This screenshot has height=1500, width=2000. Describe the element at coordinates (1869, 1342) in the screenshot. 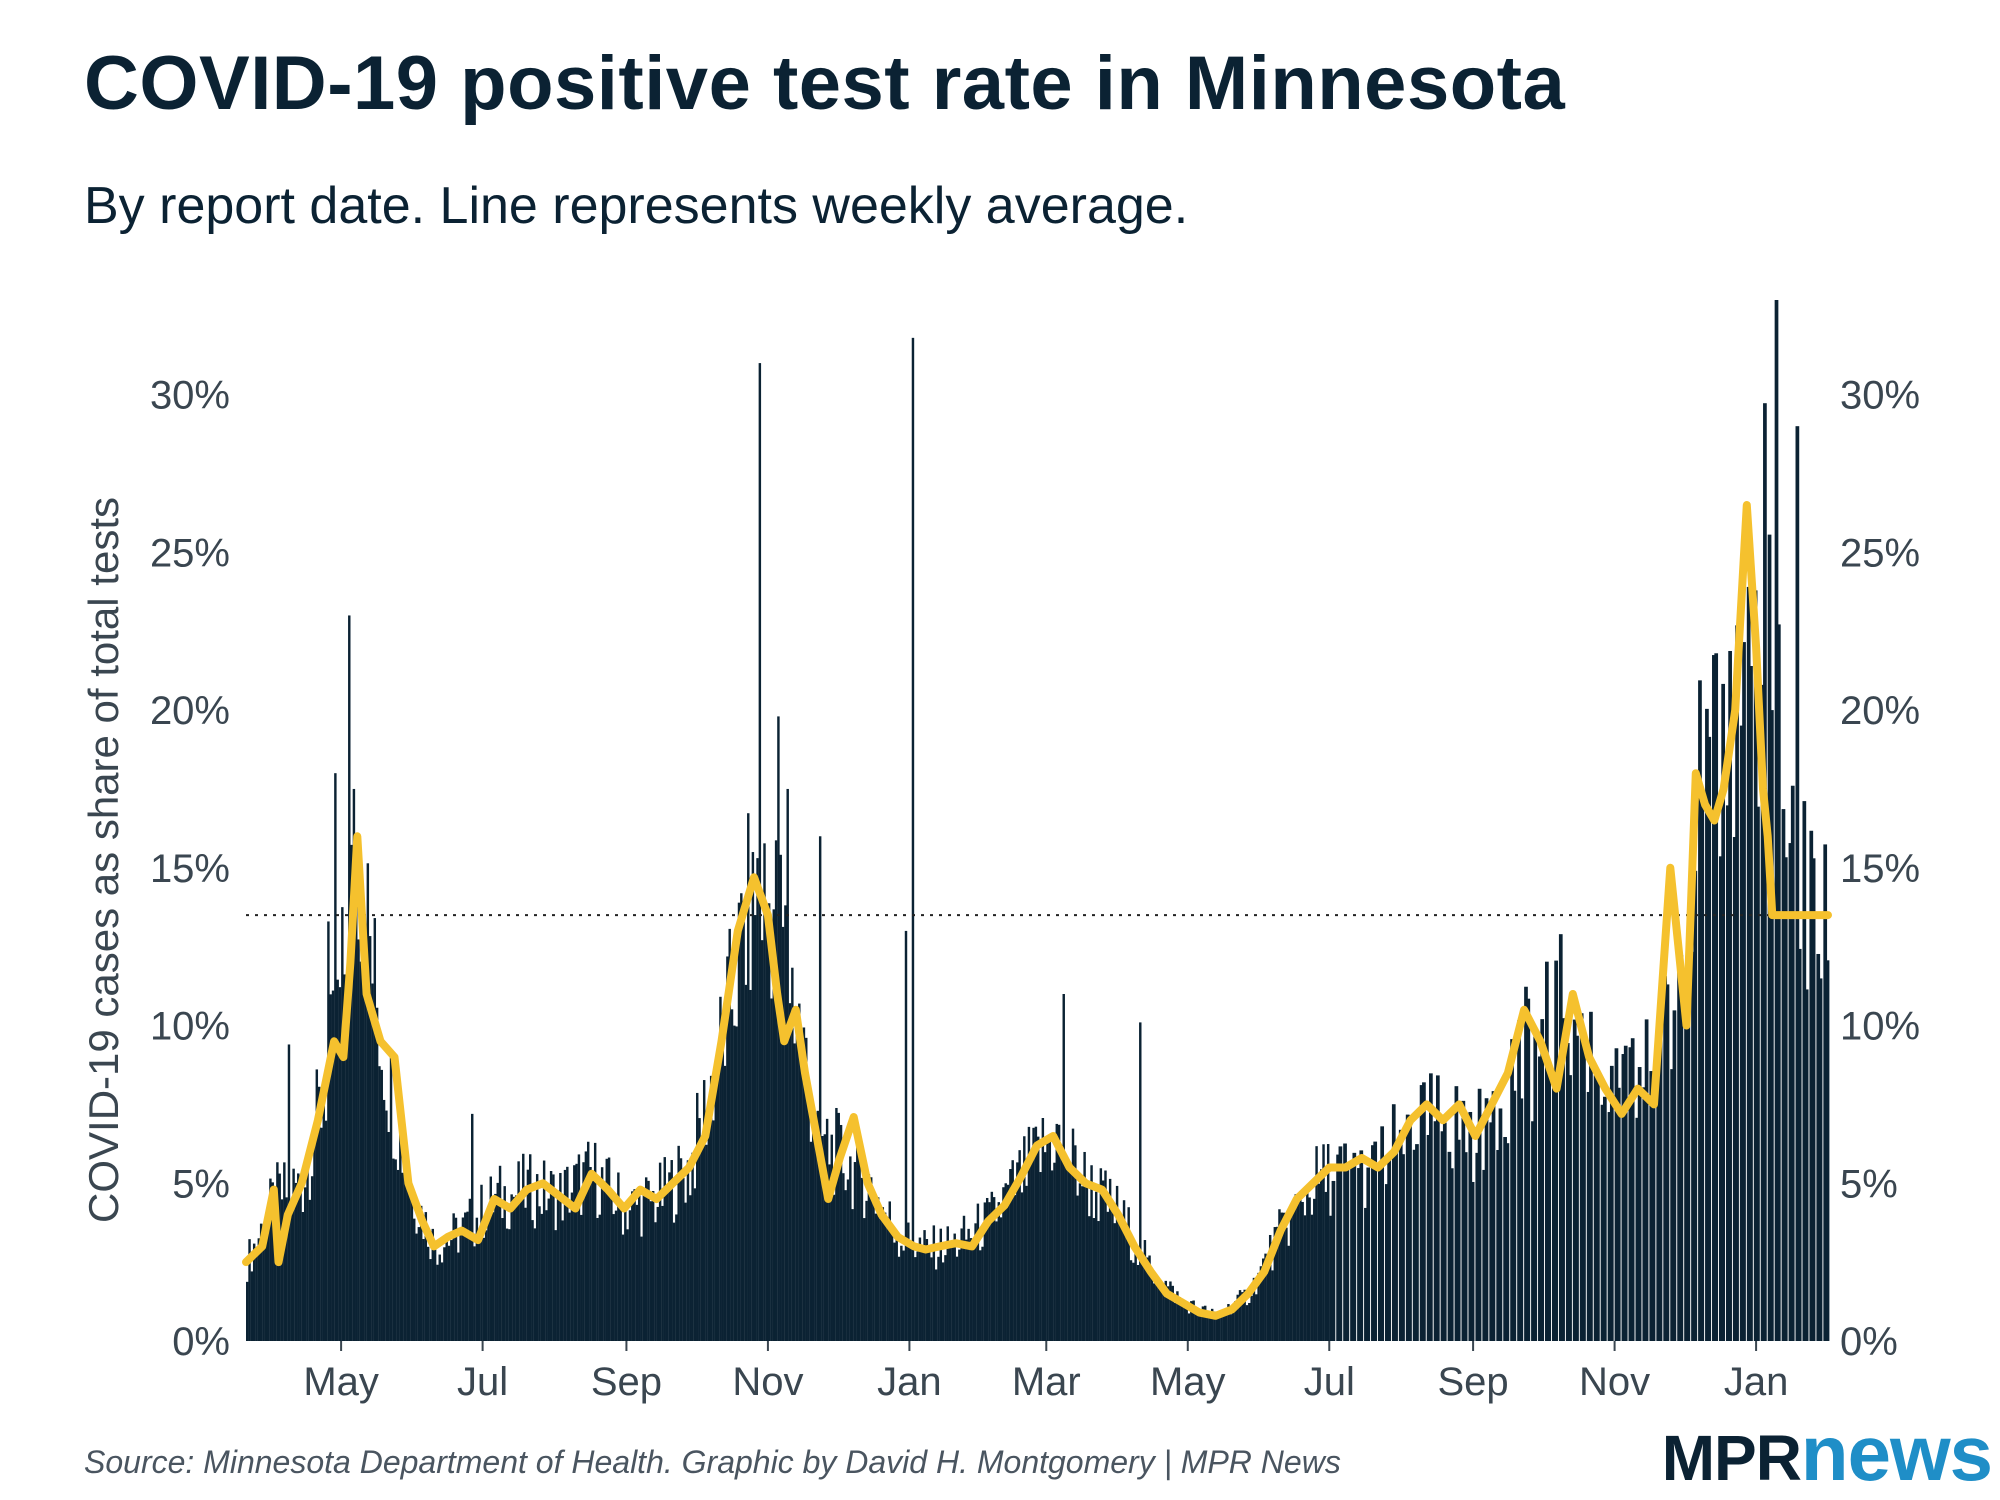

I see `y-tick-label-right: 0%` at that location.